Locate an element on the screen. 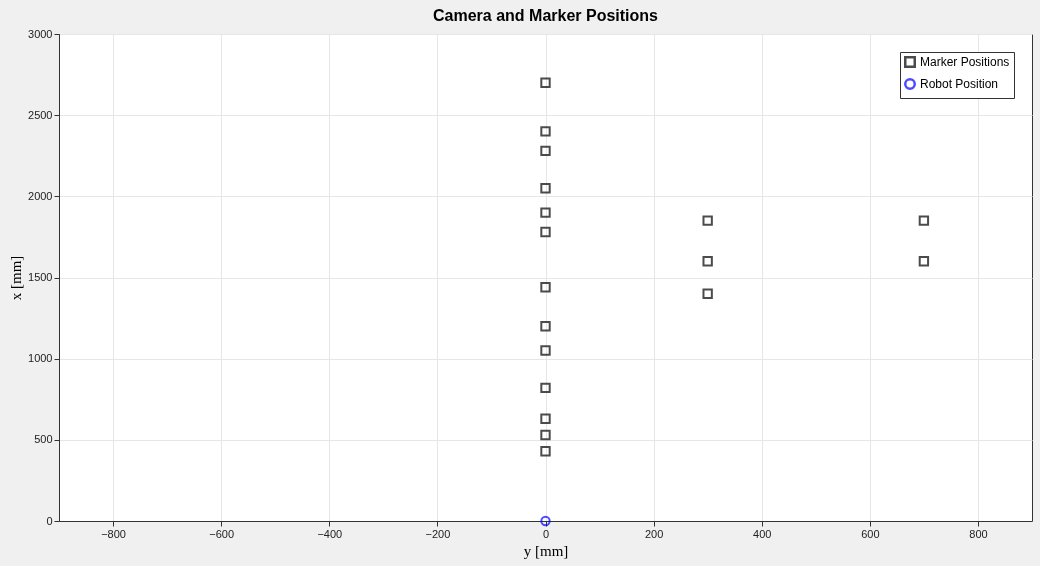 This screenshot has width=1046, height=572. x-tick-label: −800 is located at coordinates (113, 533).